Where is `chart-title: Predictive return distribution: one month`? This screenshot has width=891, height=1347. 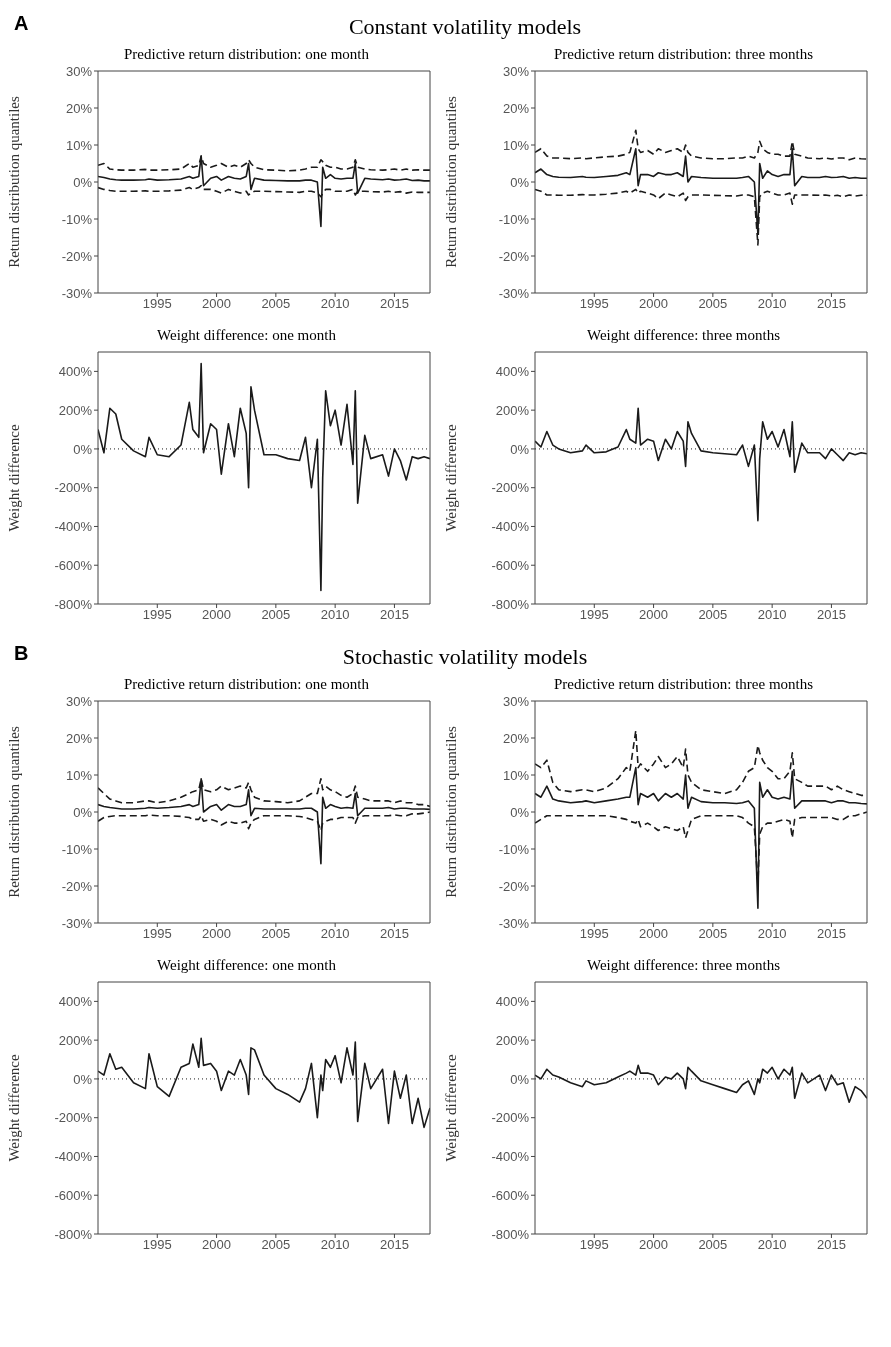
chart-title: Predictive return distribution: one month is located at coordinates (246, 685).